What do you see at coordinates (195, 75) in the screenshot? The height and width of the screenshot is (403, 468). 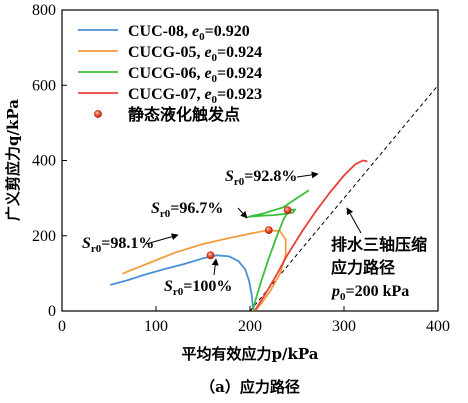 I see `legend-label-3: CUCG-06, e0=0.924` at bounding box center [195, 75].